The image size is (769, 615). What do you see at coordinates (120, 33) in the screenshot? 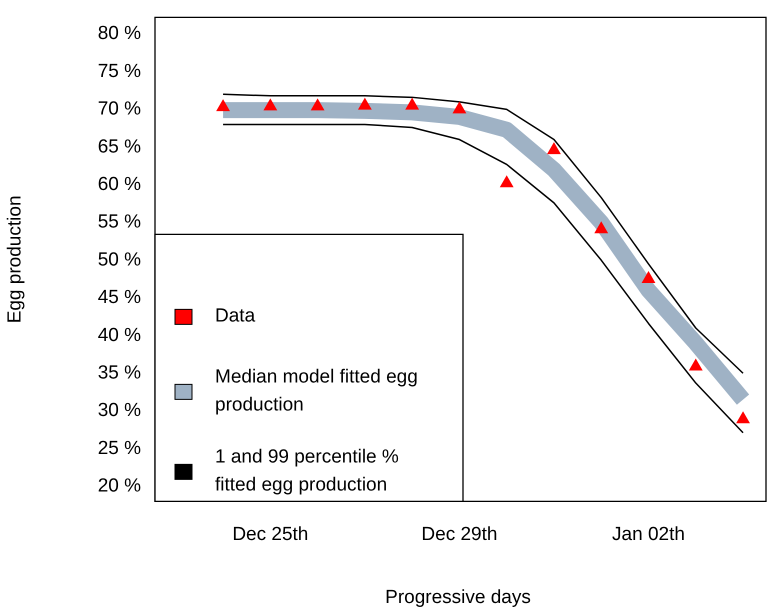
I see `y-tick-label: 80 %` at bounding box center [120, 33].